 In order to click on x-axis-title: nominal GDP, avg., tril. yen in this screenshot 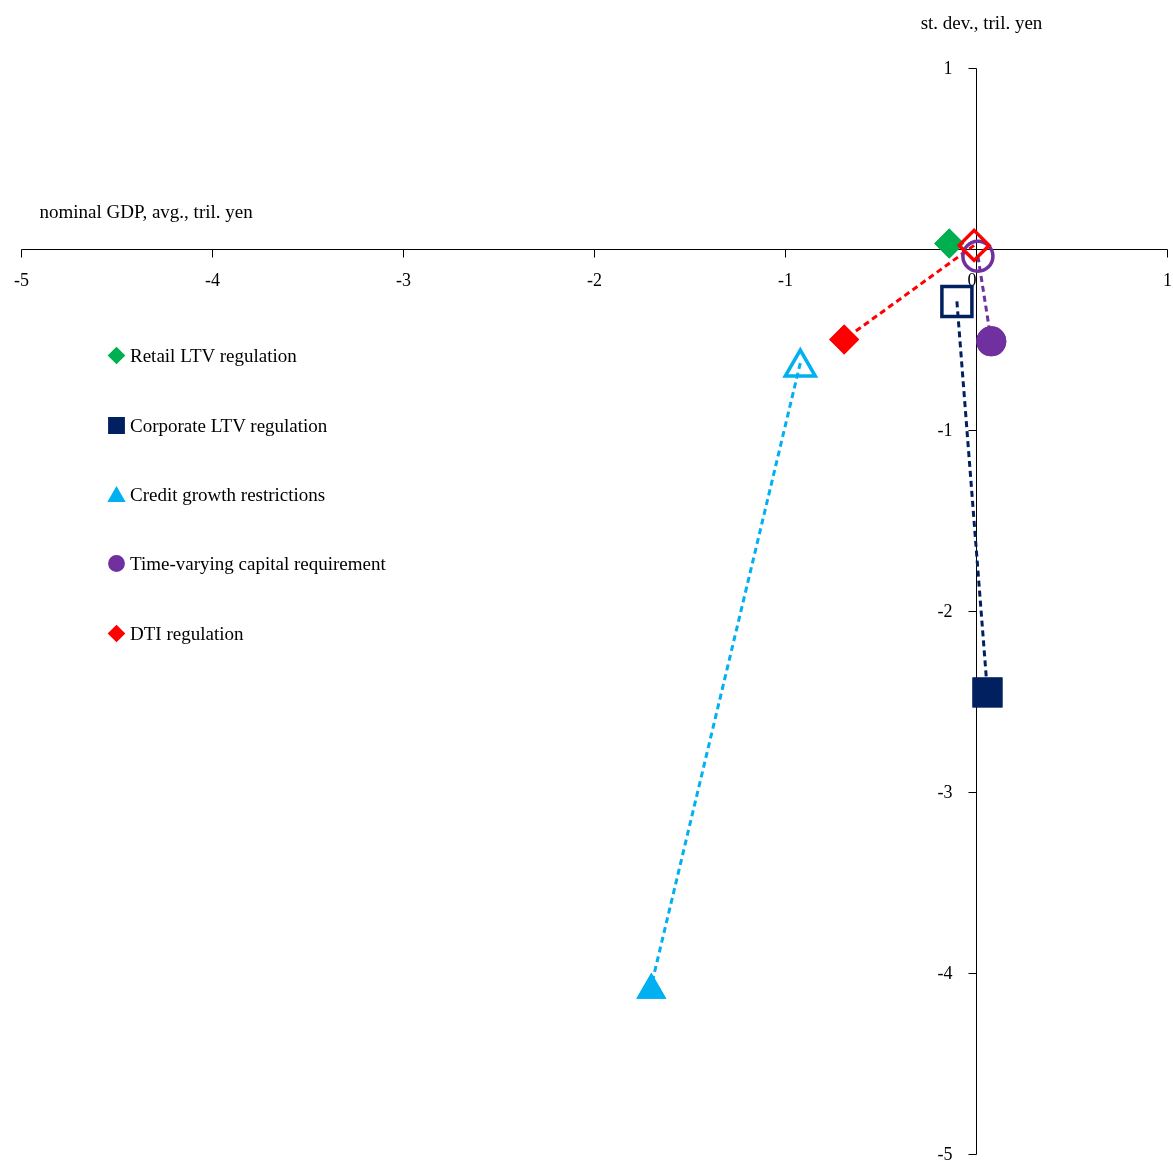, I will do `click(146, 211)`.